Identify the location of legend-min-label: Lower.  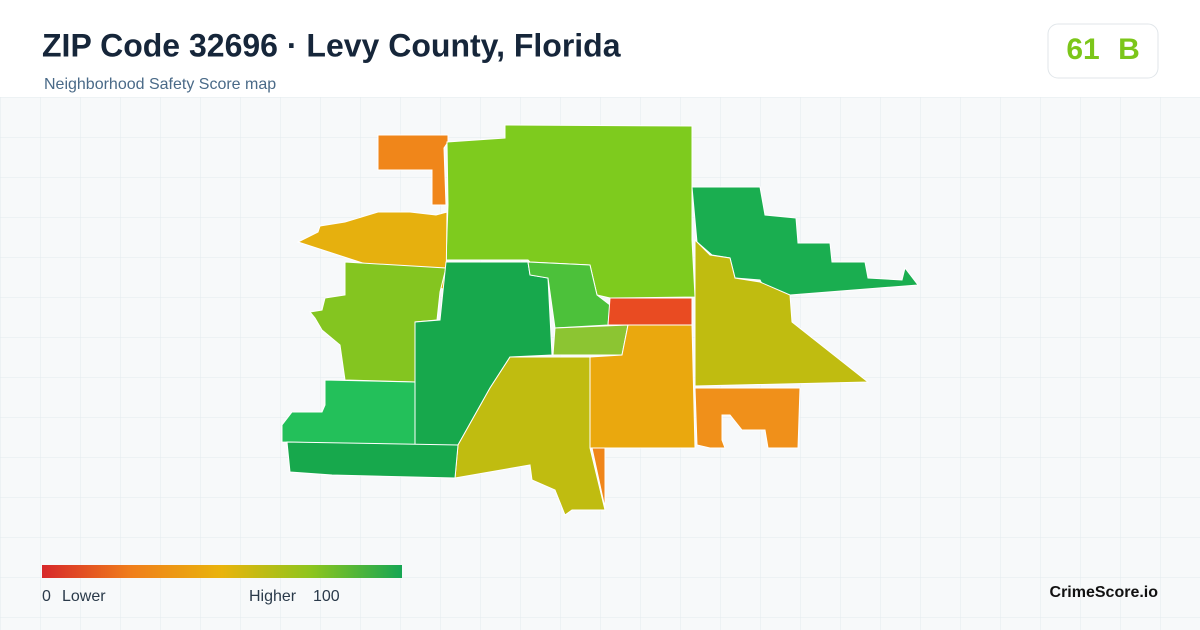
(84, 596).